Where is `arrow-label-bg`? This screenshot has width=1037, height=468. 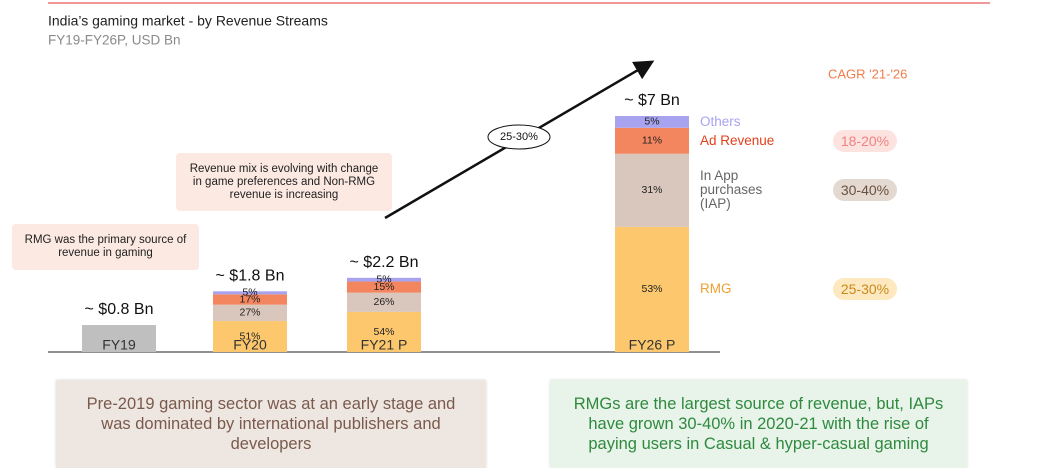 arrow-label-bg is located at coordinates (519, 137).